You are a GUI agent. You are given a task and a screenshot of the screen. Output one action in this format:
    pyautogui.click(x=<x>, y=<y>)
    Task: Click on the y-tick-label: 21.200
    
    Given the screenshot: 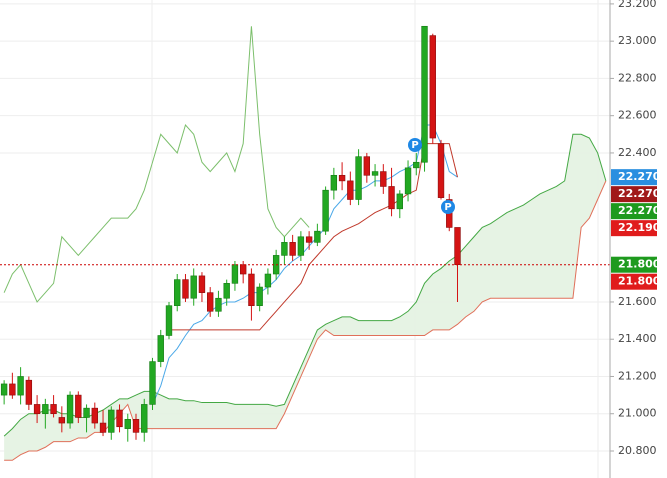 What is the action you would take?
    pyautogui.click(x=637, y=375)
    